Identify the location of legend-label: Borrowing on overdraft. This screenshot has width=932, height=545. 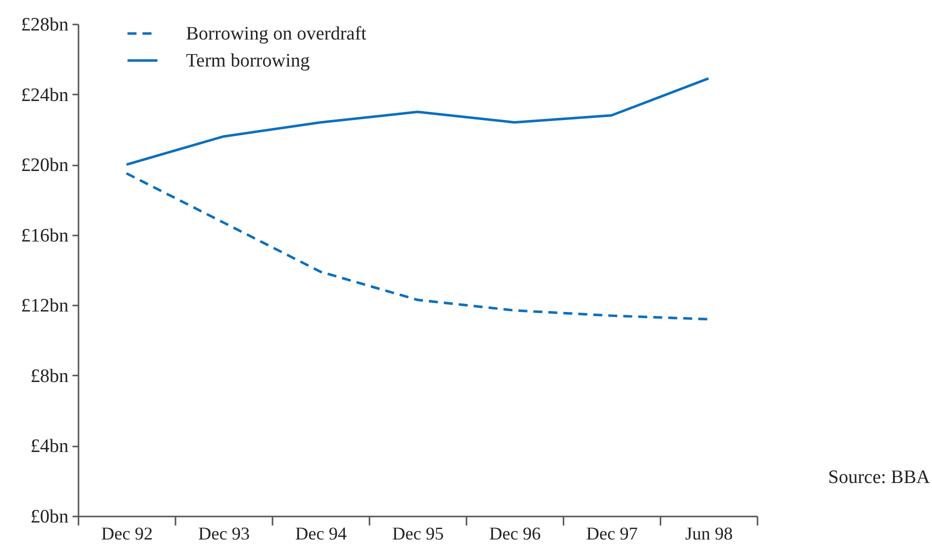
(277, 34).